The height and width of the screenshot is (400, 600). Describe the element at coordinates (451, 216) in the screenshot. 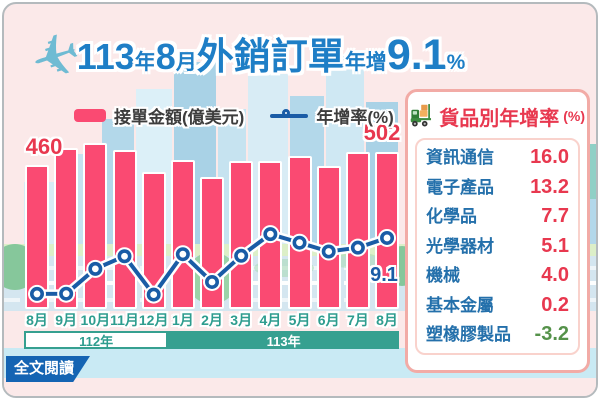

I see `category-name: 化學品` at that location.